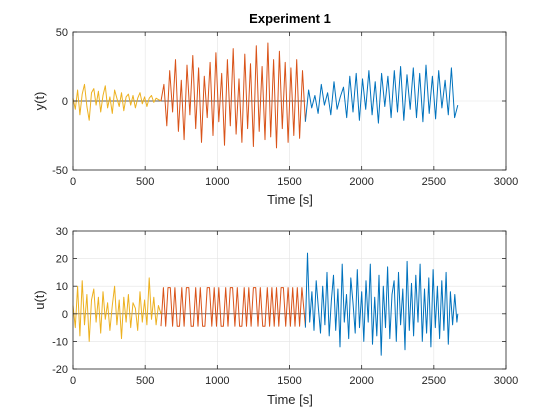 Image resolution: width=560 pixels, height=420 pixels. I want to click on y-tick-label: 30, so click(62, 232).